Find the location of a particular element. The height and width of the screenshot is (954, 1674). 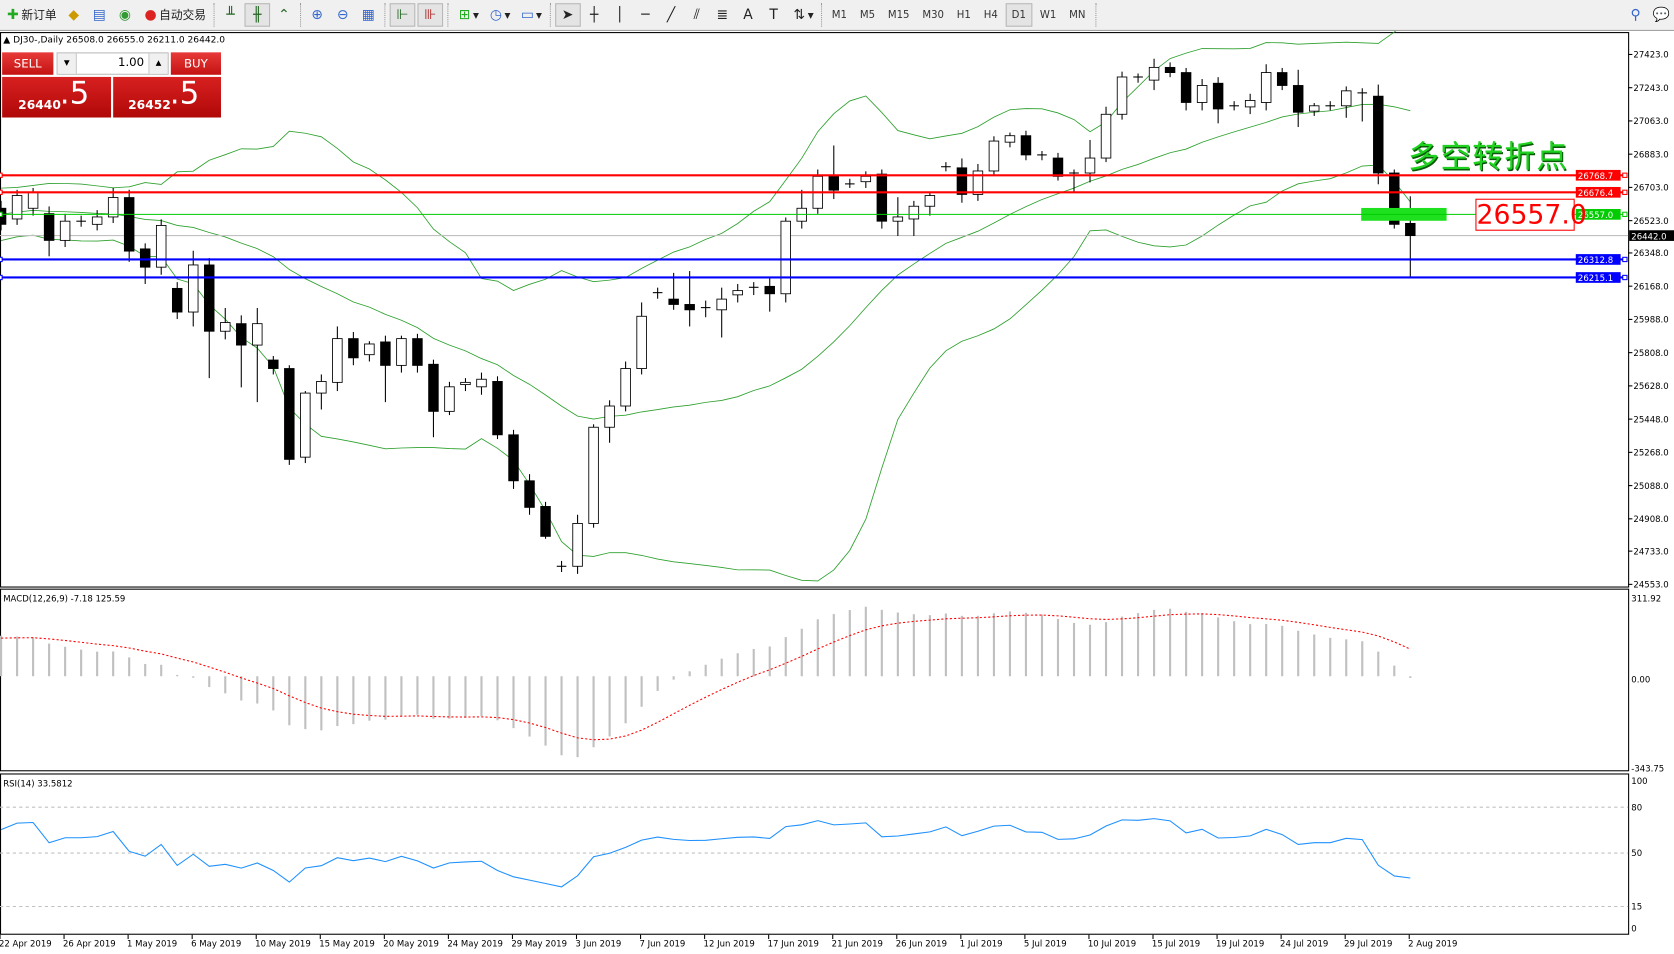

fibonacci-button: ≣ is located at coordinates (722, 15).